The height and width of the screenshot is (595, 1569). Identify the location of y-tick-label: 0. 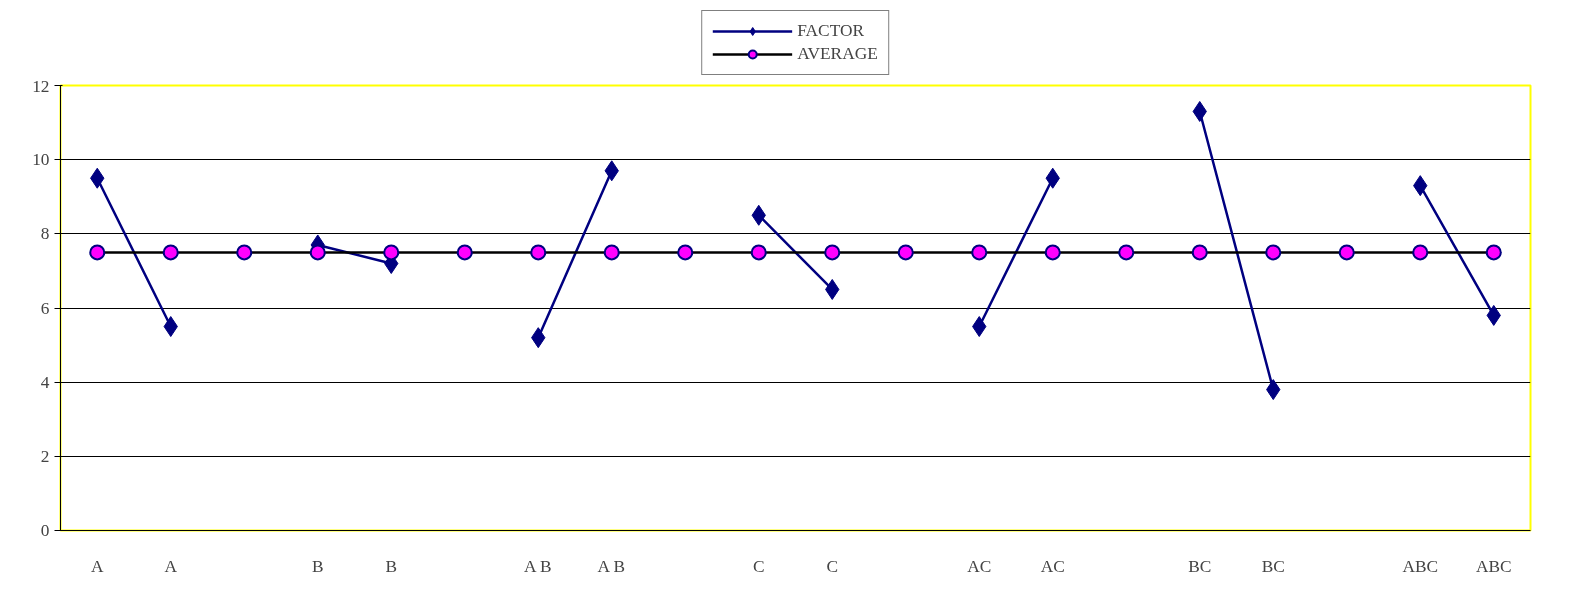
(45, 530).